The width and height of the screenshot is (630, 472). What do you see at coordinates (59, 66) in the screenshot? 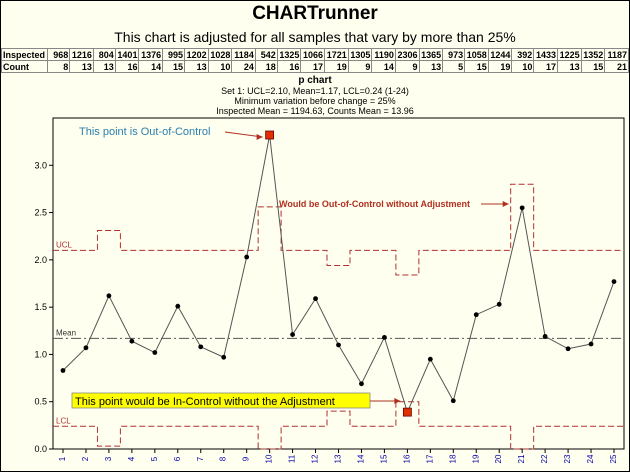
I see `count-cell: 8` at bounding box center [59, 66].